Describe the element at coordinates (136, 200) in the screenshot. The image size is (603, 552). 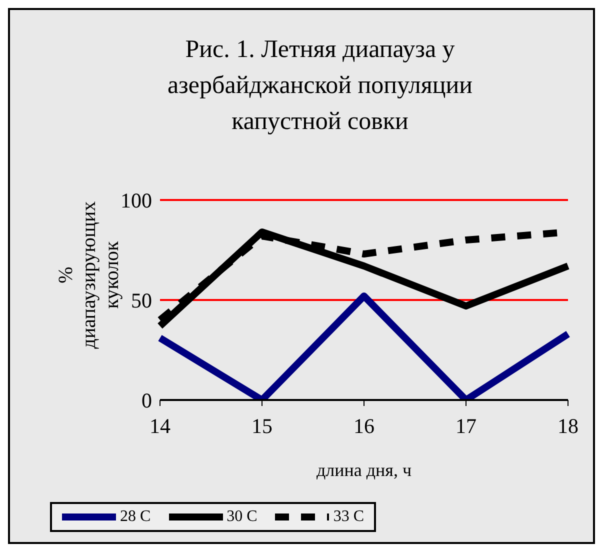
I see `y-tick-label: 100` at that location.